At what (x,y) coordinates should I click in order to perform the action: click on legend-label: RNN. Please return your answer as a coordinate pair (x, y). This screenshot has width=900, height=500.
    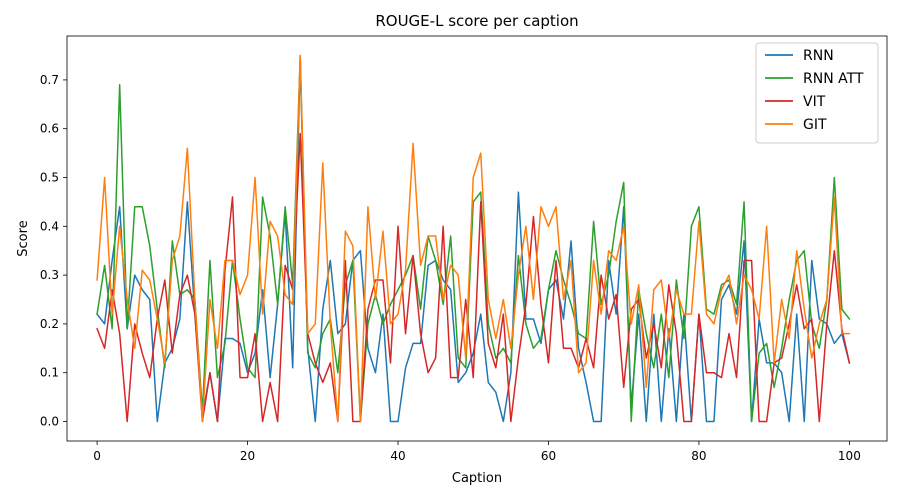
    Looking at the image, I should click on (818, 56).